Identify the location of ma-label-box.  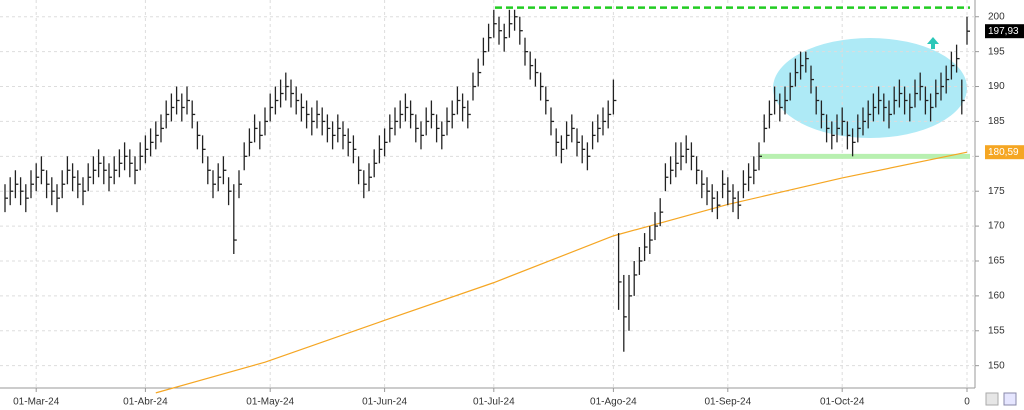
(1004, 152).